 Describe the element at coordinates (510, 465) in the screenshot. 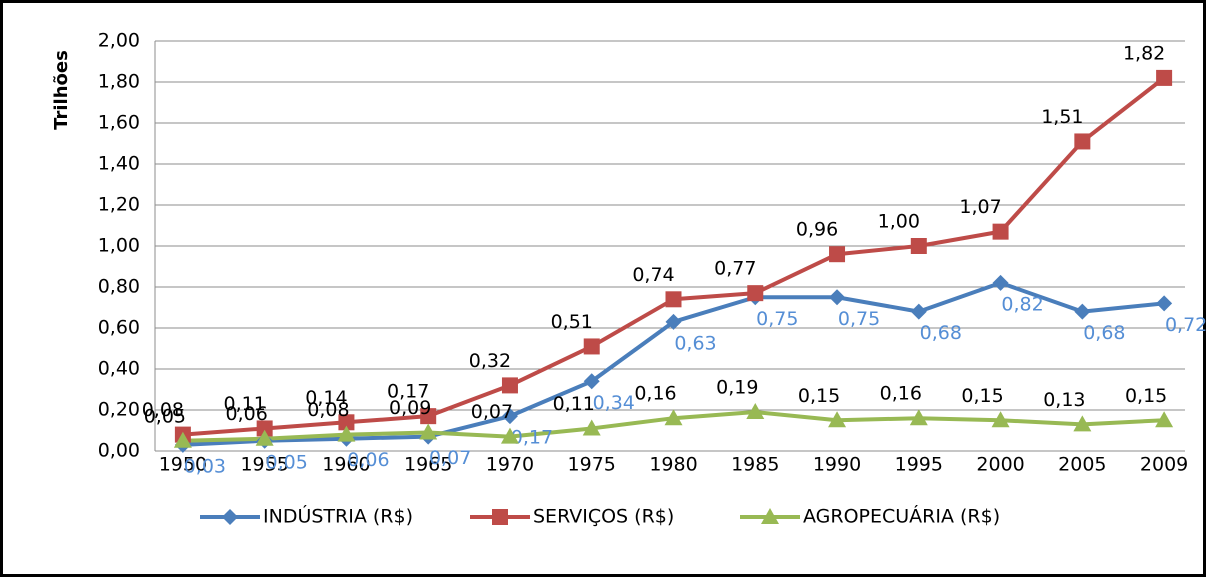

I see `x-tick-label: 1970` at that location.